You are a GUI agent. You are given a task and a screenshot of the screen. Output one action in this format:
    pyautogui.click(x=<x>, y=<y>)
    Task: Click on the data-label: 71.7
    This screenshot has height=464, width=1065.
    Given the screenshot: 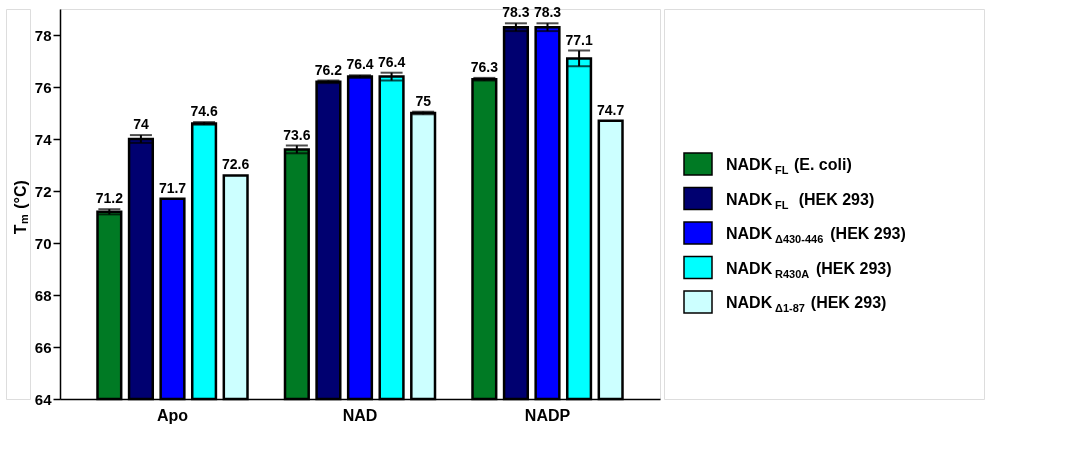 What is the action you would take?
    pyautogui.click(x=172, y=187)
    